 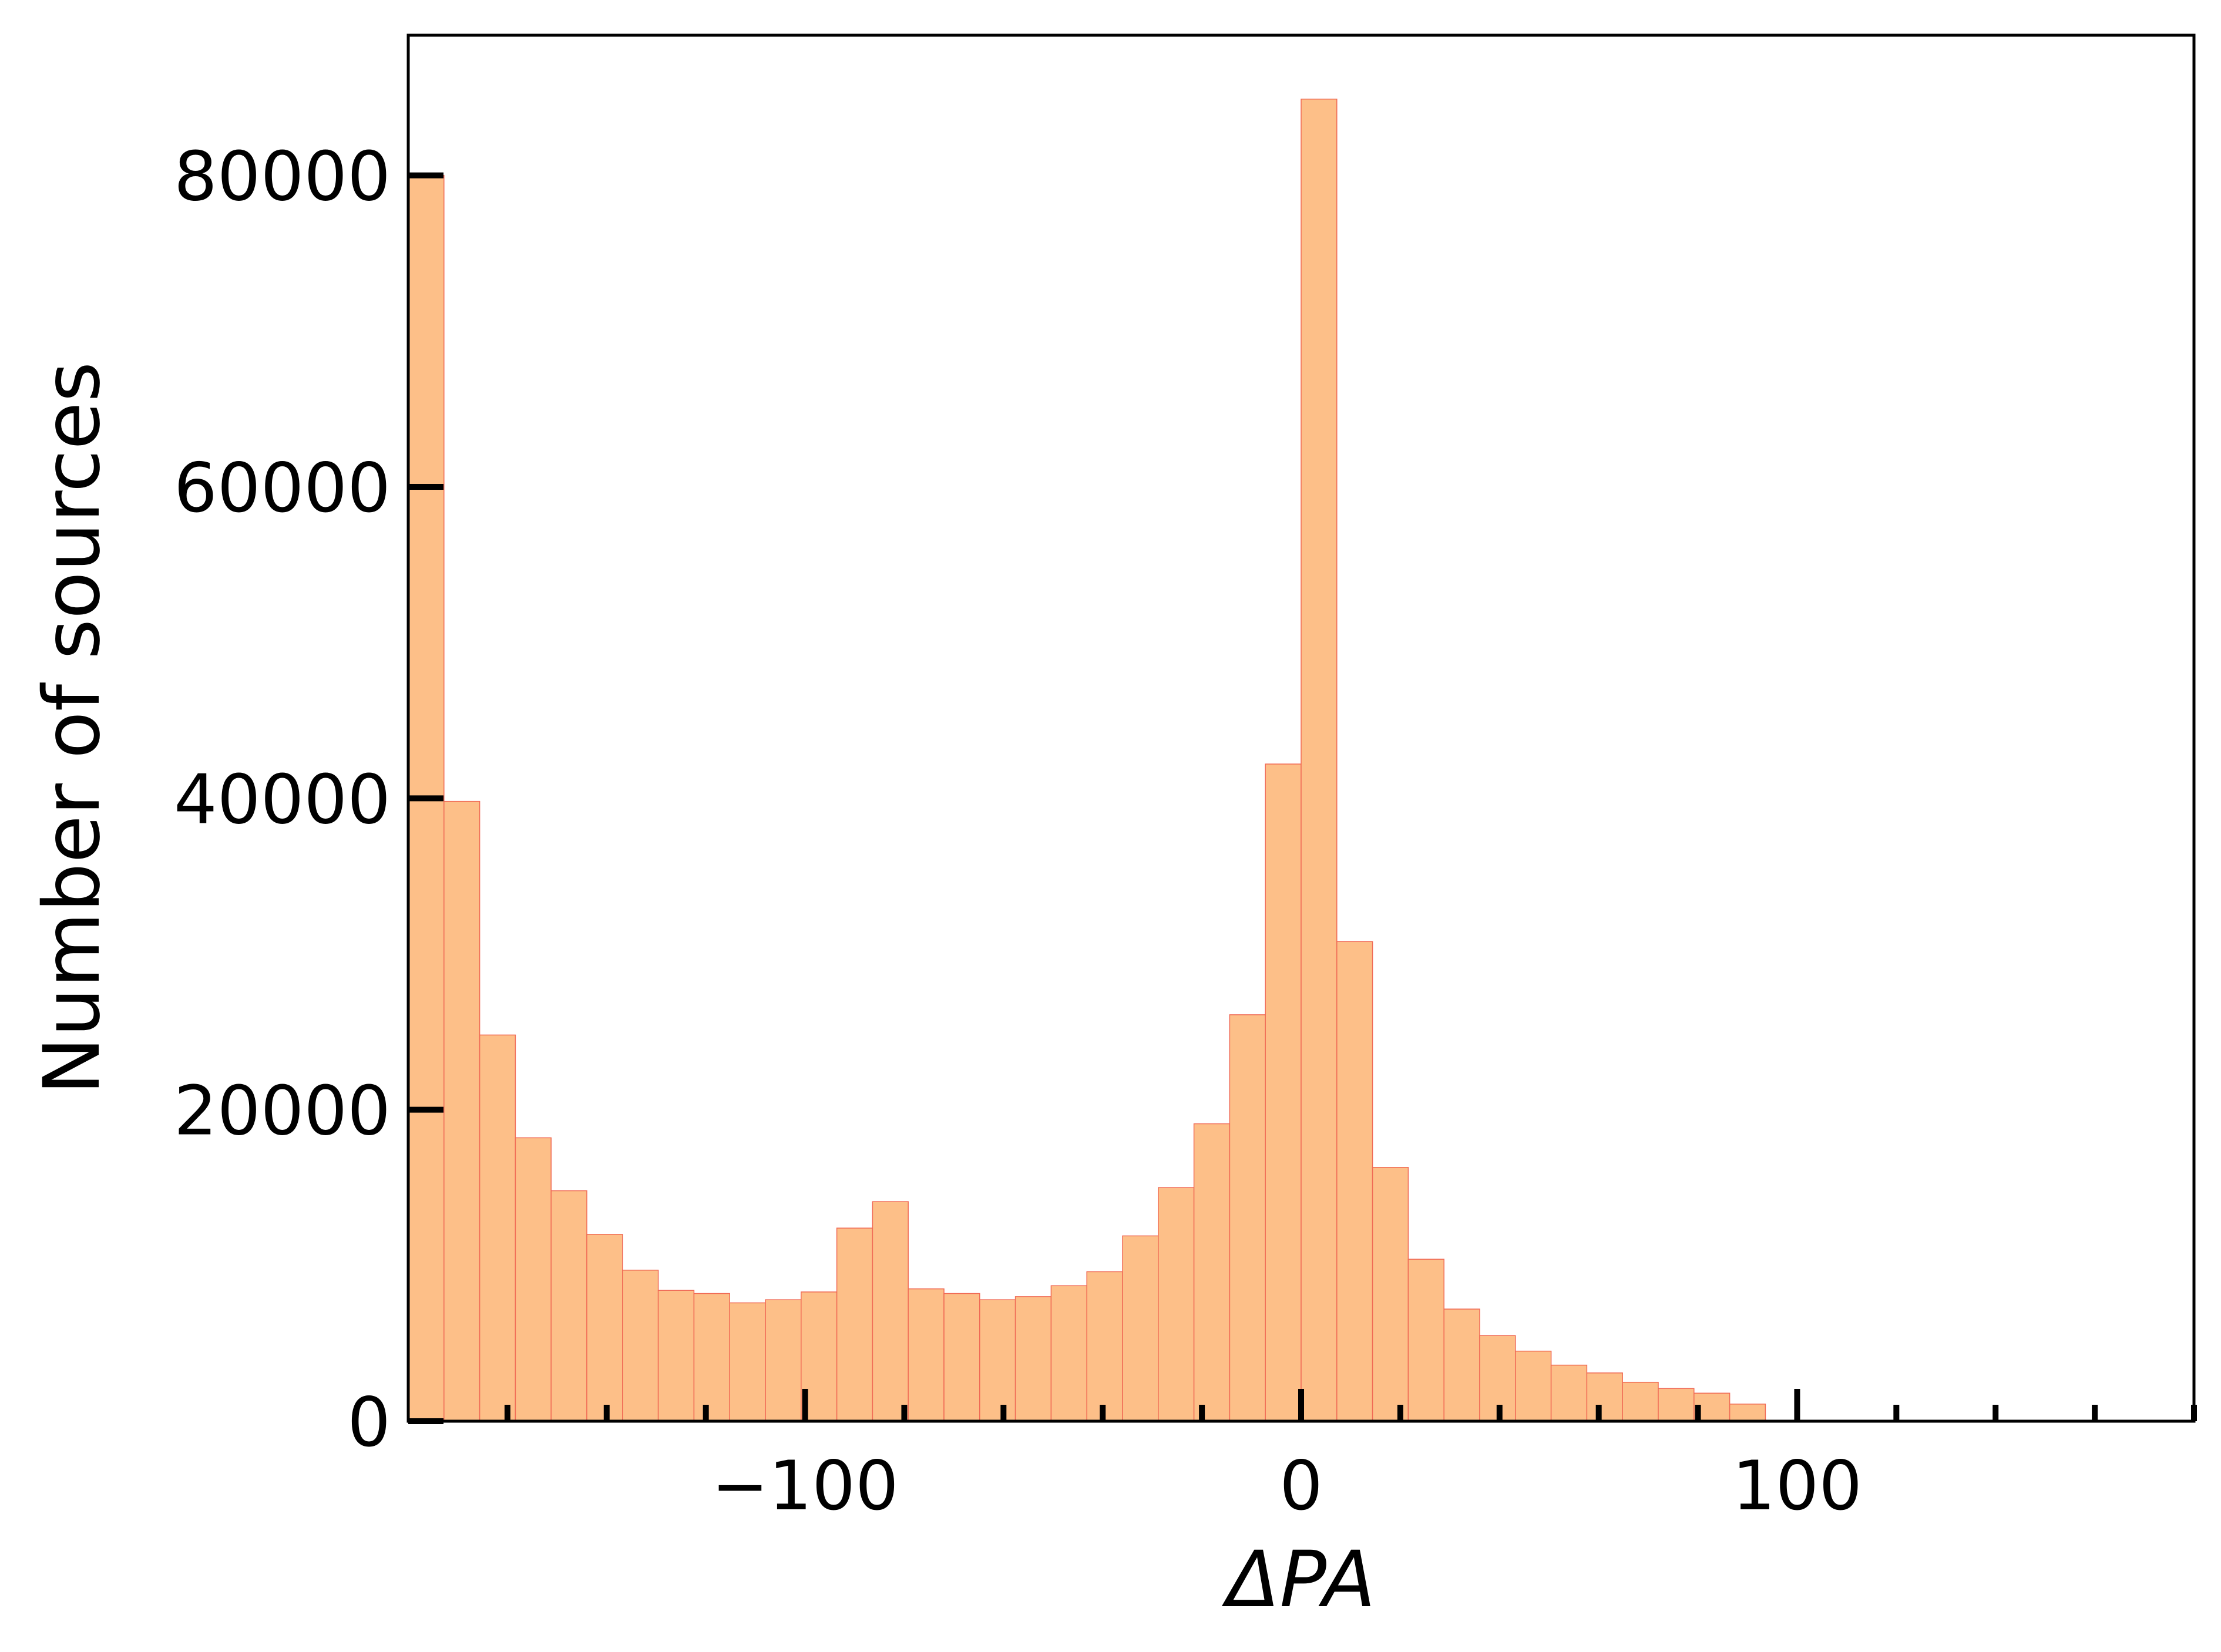 I want to click on y-tick-label: 80000, so click(x=282, y=177).